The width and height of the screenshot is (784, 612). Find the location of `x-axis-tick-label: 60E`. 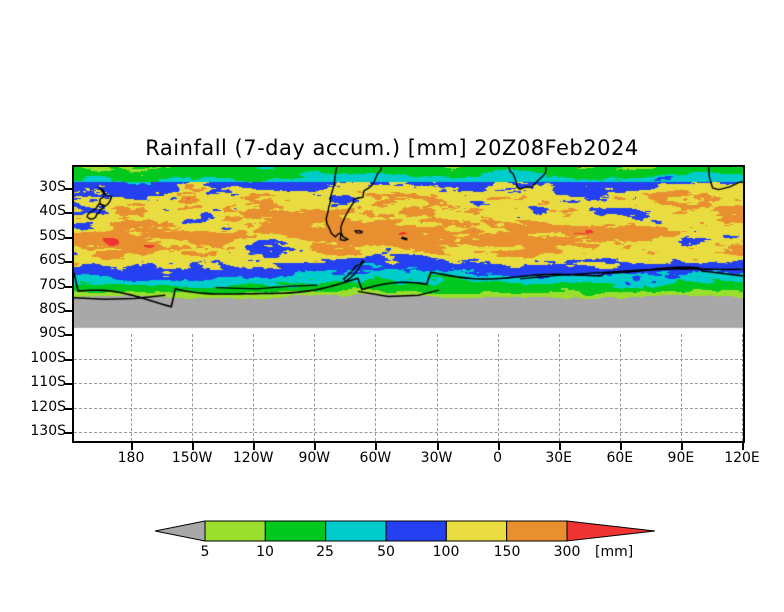

x-axis-tick-label: 60E is located at coordinates (620, 458).